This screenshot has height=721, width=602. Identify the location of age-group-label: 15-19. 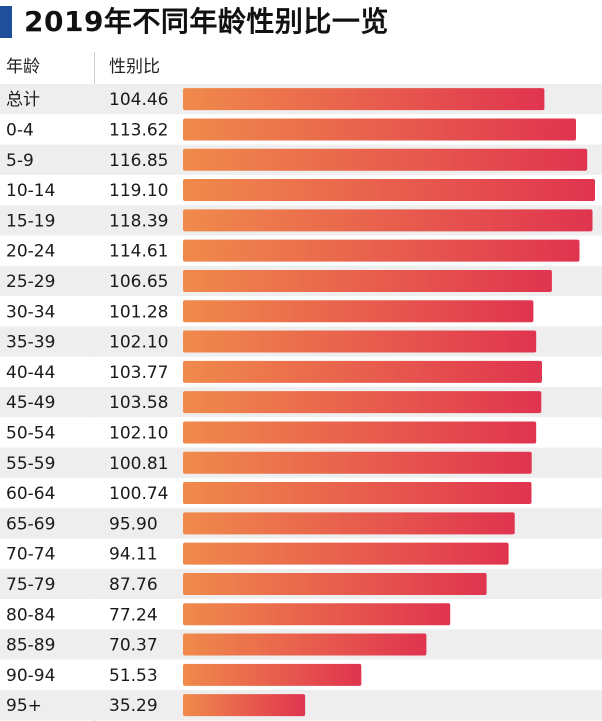
(30, 221).